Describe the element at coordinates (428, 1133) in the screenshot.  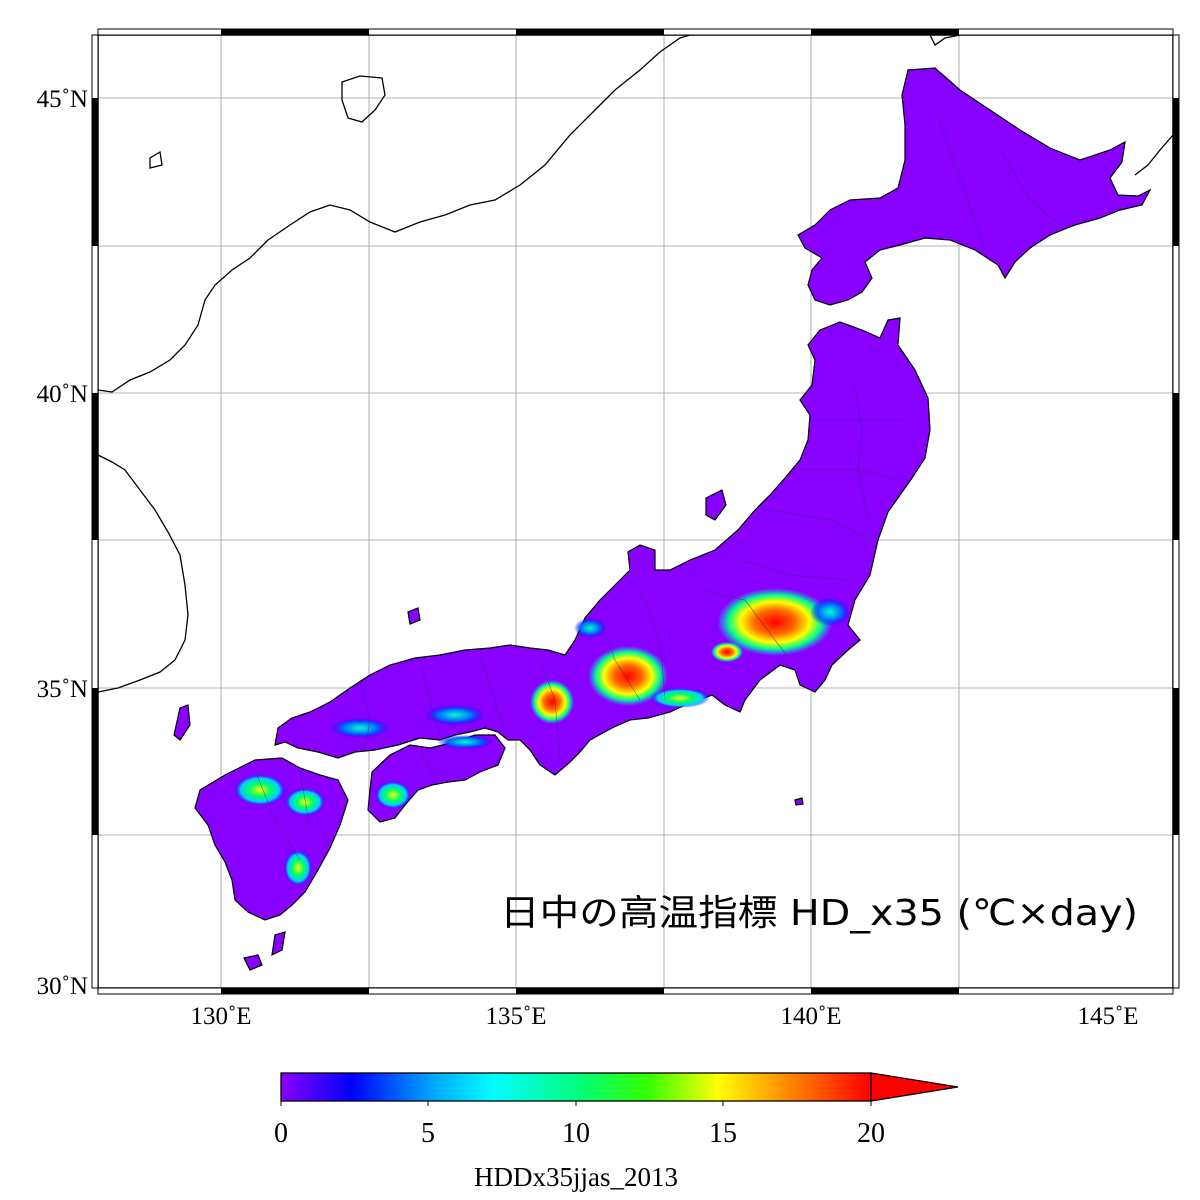
I see `colorbar-label-5: 5` at that location.